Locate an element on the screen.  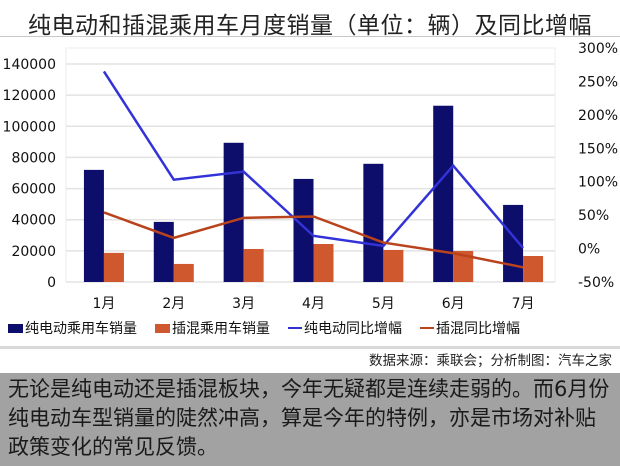
legend-item-ev-sales: 纯电动乘用车销量 is located at coordinates (72, 328).